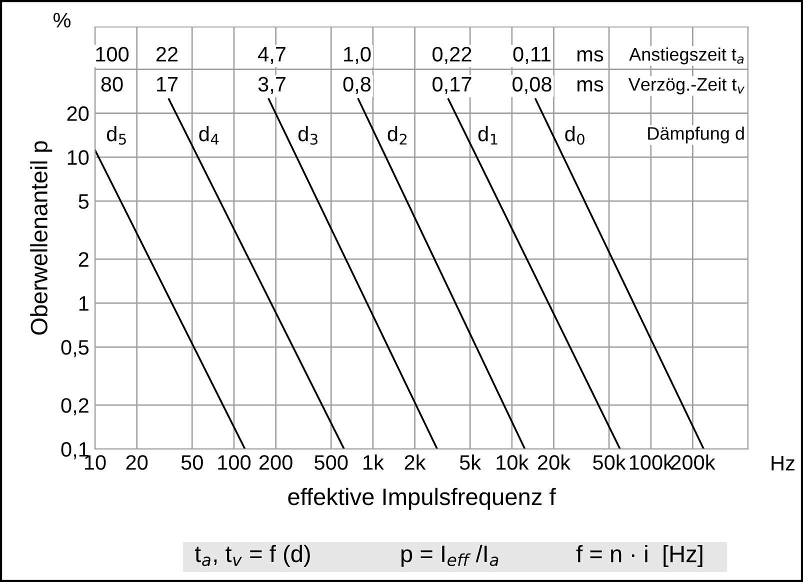 This screenshot has height=582, width=803. Describe the element at coordinates (783, 463) in the screenshot. I see `text: Hz` at that location.